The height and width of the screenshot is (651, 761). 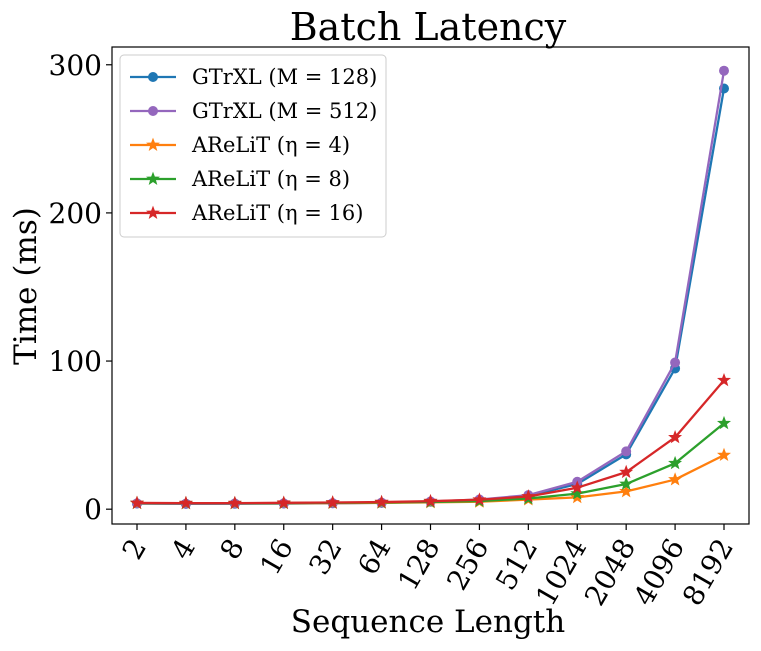 What do you see at coordinates (659, 572) in the screenshot?
I see `x-tick-label: 4096` at bounding box center [659, 572].